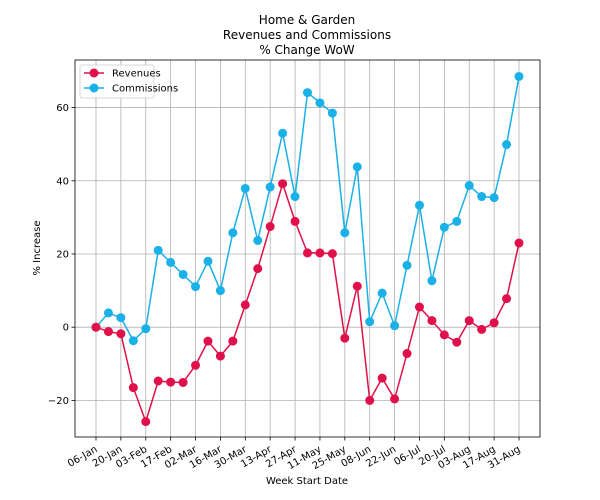  Describe the element at coordinates (307, 481) in the screenshot. I see `x-axis-label: Week Start Date` at that location.